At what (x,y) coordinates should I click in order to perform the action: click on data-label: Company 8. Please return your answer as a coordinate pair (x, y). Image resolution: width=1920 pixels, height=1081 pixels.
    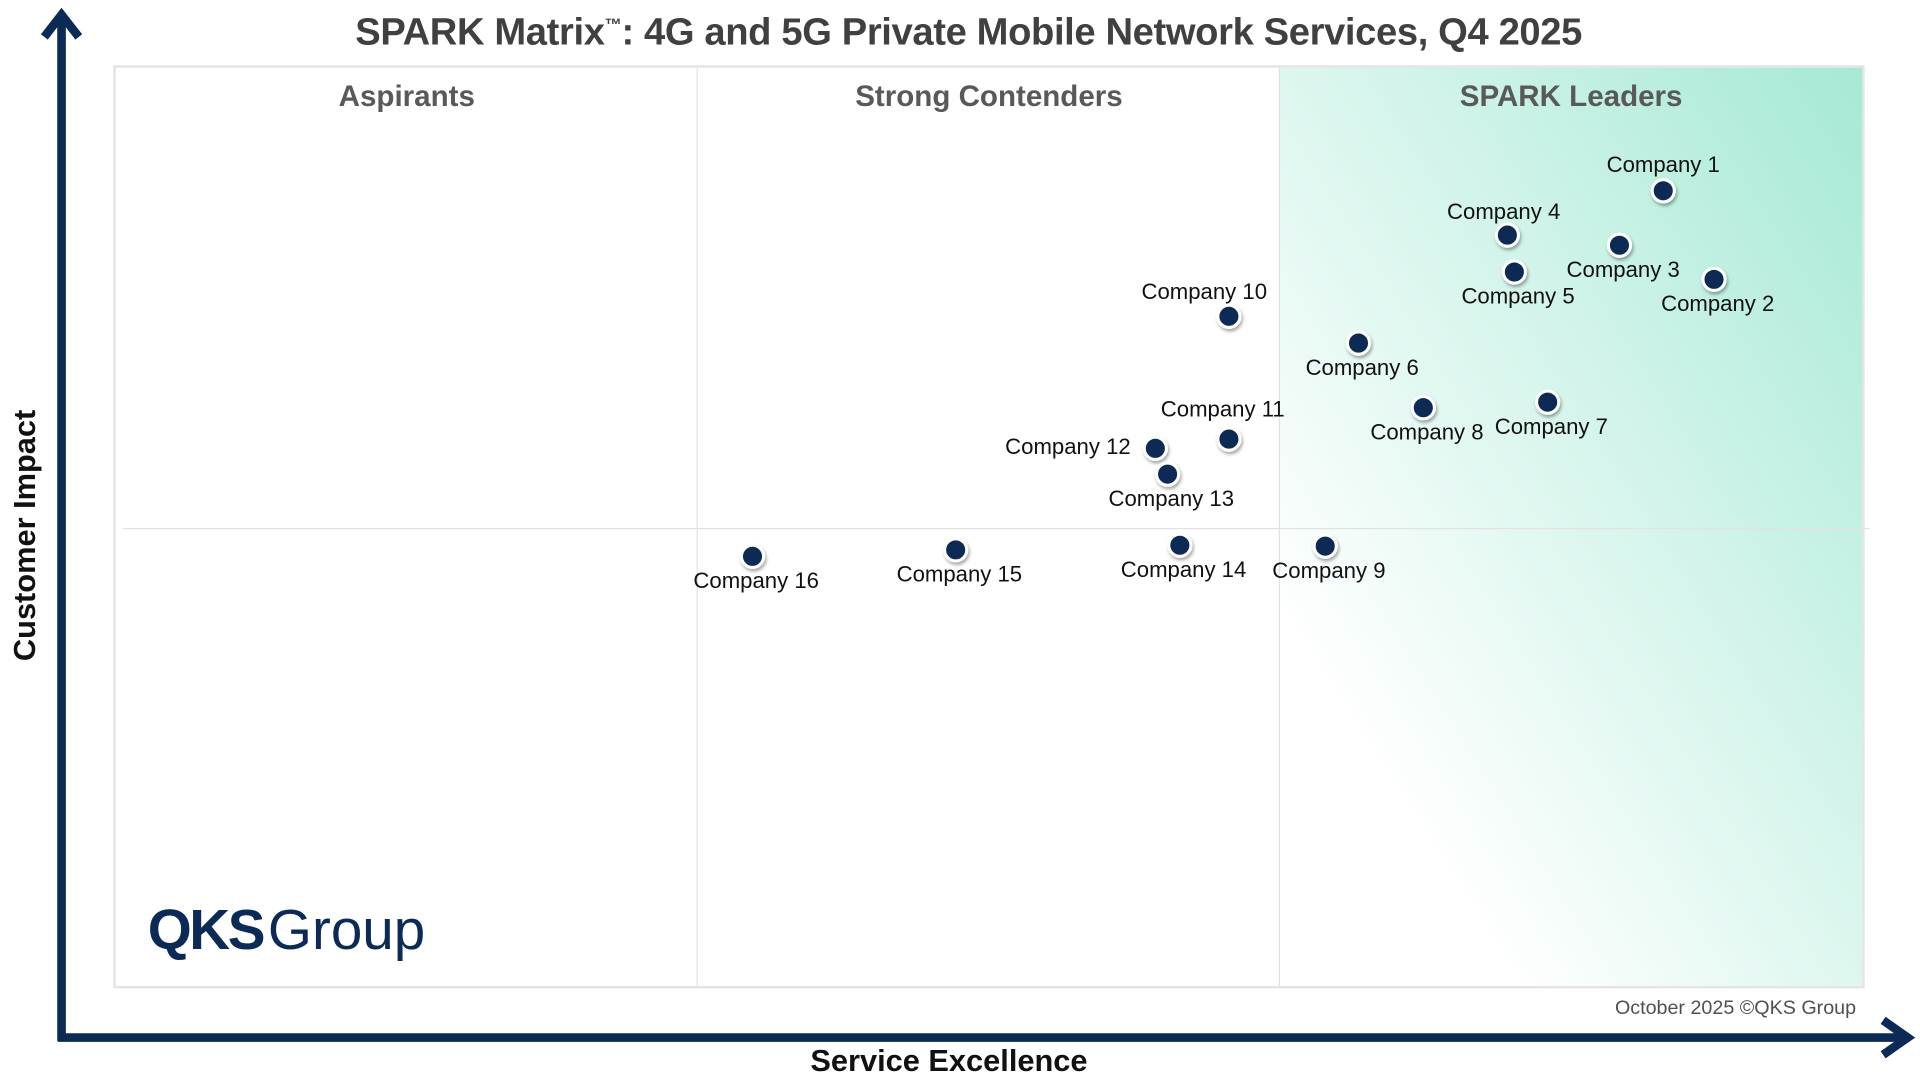
    Looking at the image, I should click on (1426, 431).